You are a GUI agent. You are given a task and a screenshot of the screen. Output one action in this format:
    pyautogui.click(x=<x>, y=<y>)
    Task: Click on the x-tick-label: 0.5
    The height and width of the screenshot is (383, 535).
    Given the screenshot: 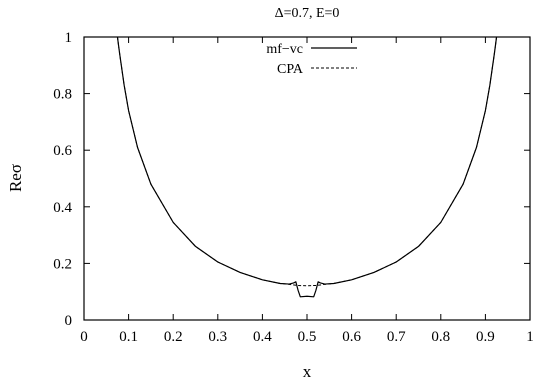 What is the action you would take?
    pyautogui.click(x=307, y=337)
    